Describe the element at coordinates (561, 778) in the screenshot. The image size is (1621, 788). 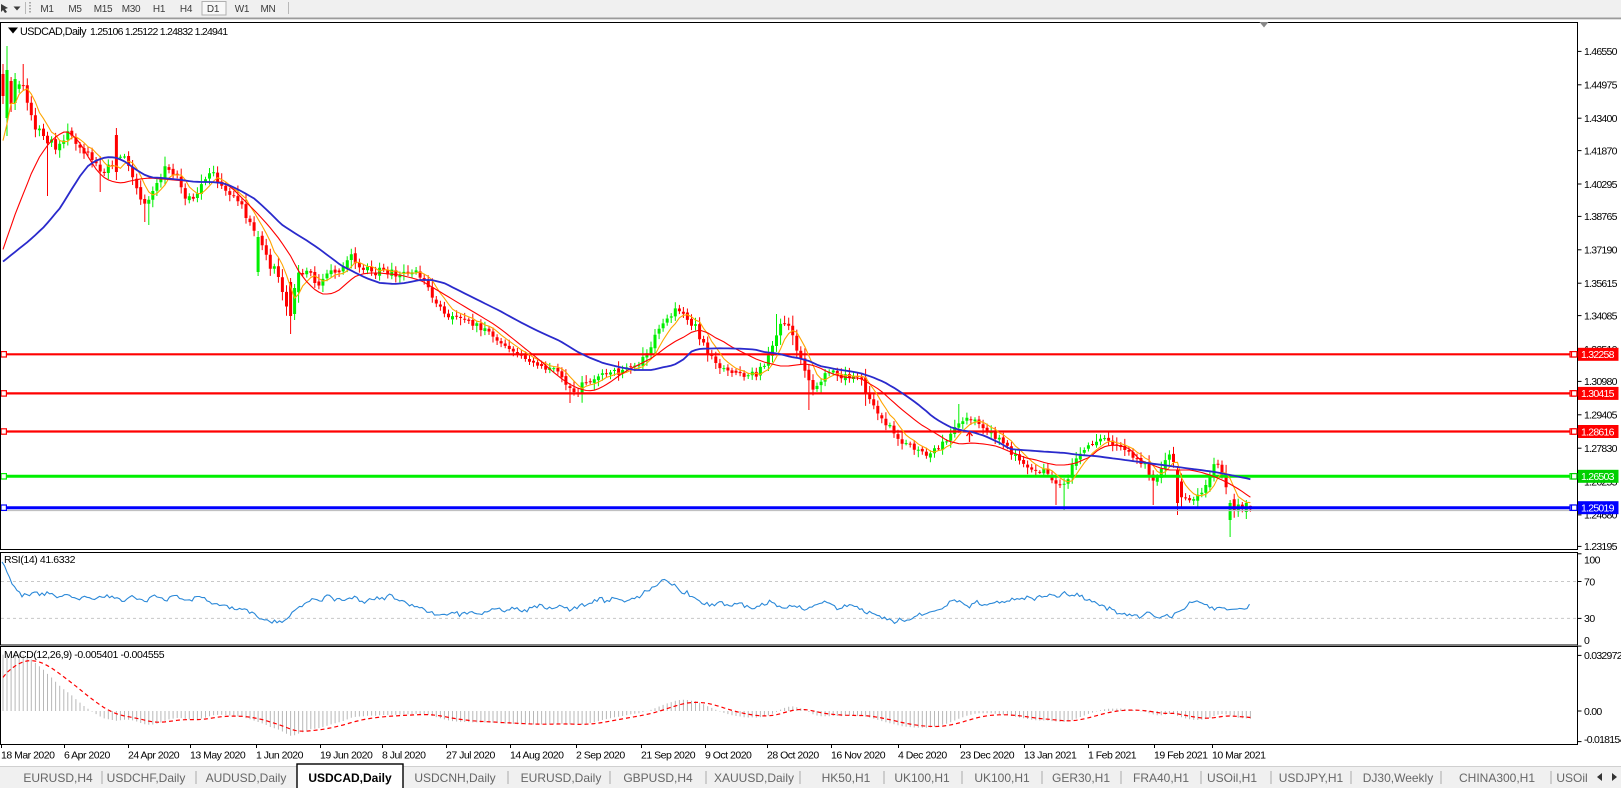
I see `svg-text: EURUSD,Daily` at that location.